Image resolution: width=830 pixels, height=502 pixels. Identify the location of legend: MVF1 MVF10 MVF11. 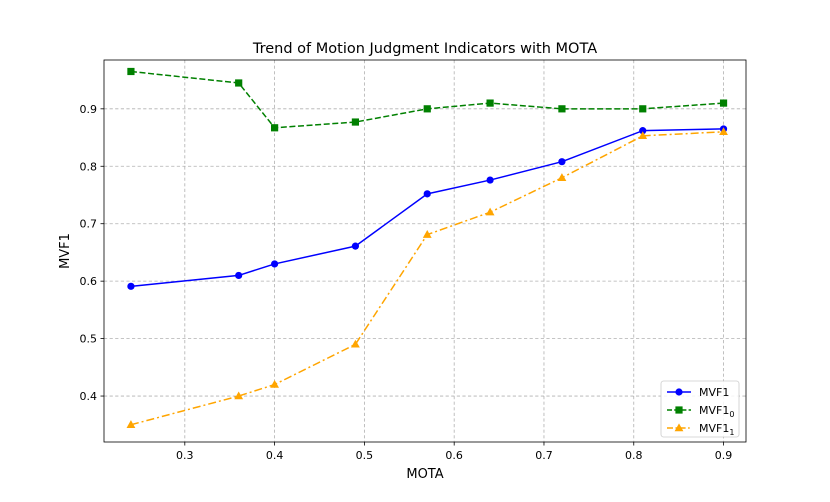
(700, 409).